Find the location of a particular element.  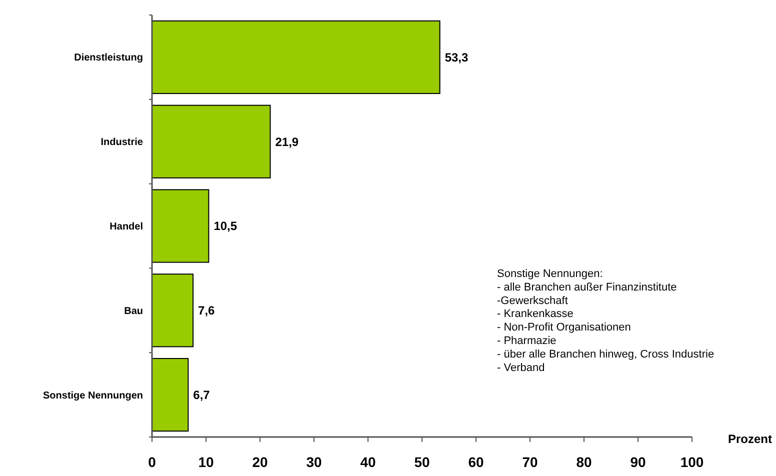

annotation: - Verband is located at coordinates (521, 368).